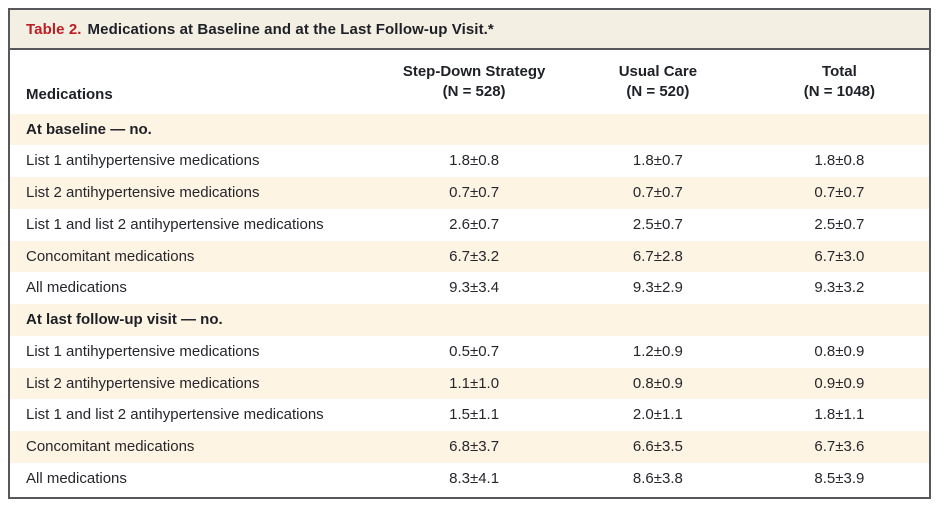 The width and height of the screenshot is (939, 507). I want to click on cell-value: 1.5±1.1, so click(474, 415).